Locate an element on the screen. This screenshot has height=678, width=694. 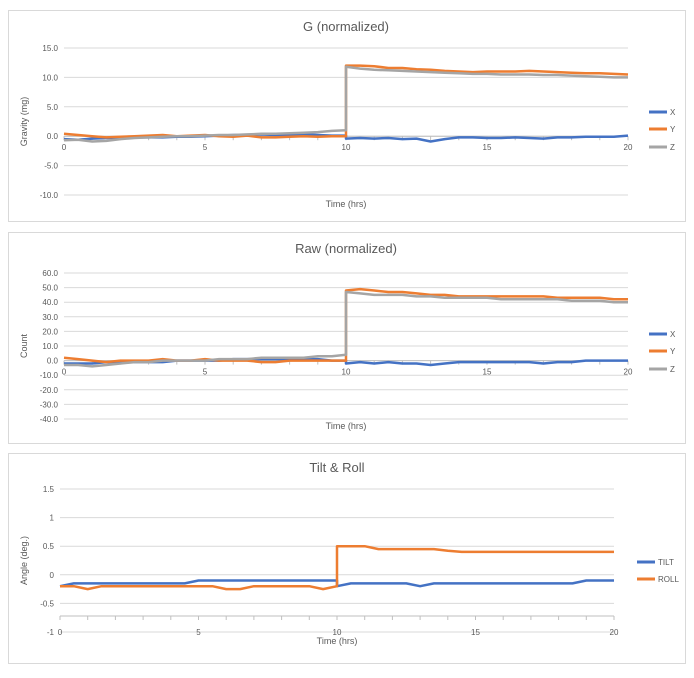
chart-title: Raw (normalized) is located at coordinates (346, 248).